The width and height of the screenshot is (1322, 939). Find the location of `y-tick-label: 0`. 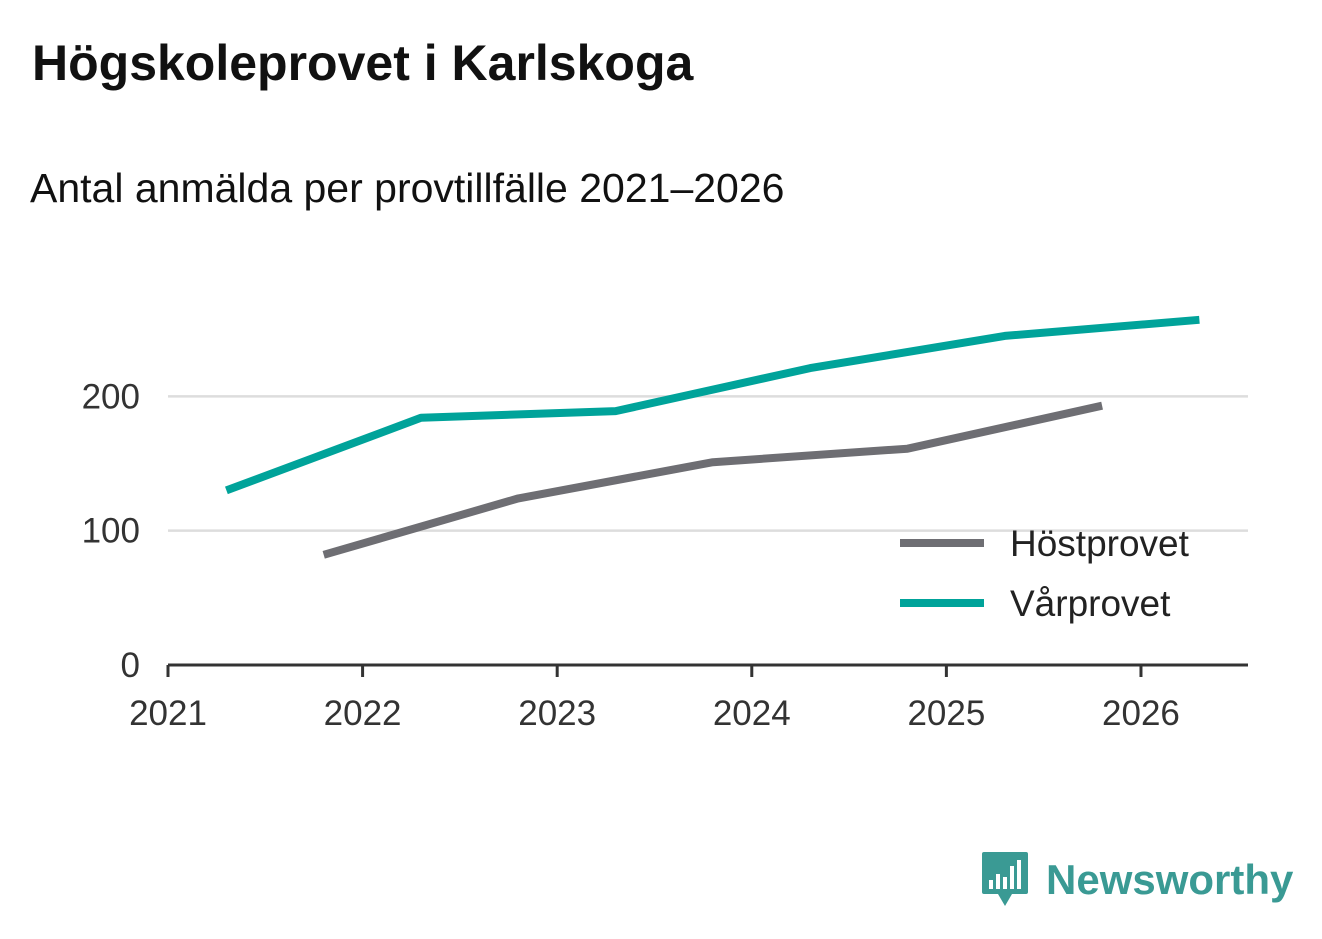

y-tick-label: 0 is located at coordinates (130, 665).